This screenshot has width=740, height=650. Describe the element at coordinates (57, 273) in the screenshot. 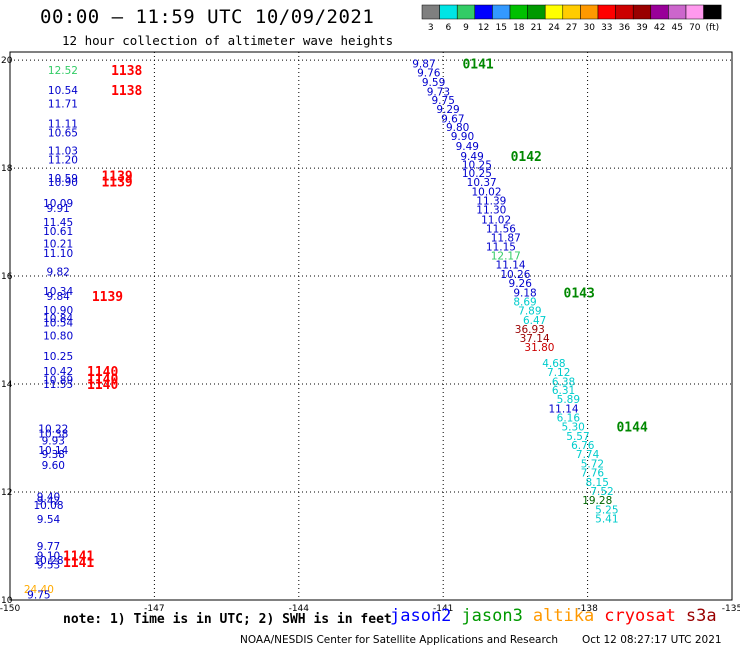

I see `swh-reading: 9.82` at that location.